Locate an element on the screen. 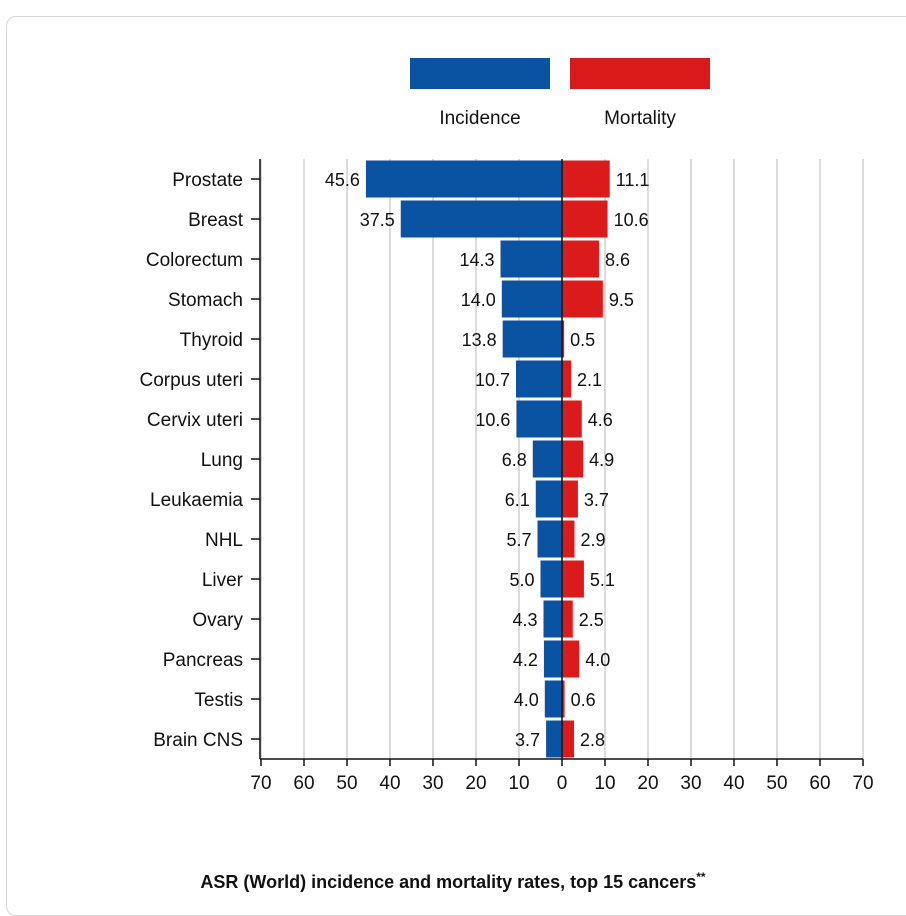  data-label-incidence: 4.2 is located at coordinates (525, 660).